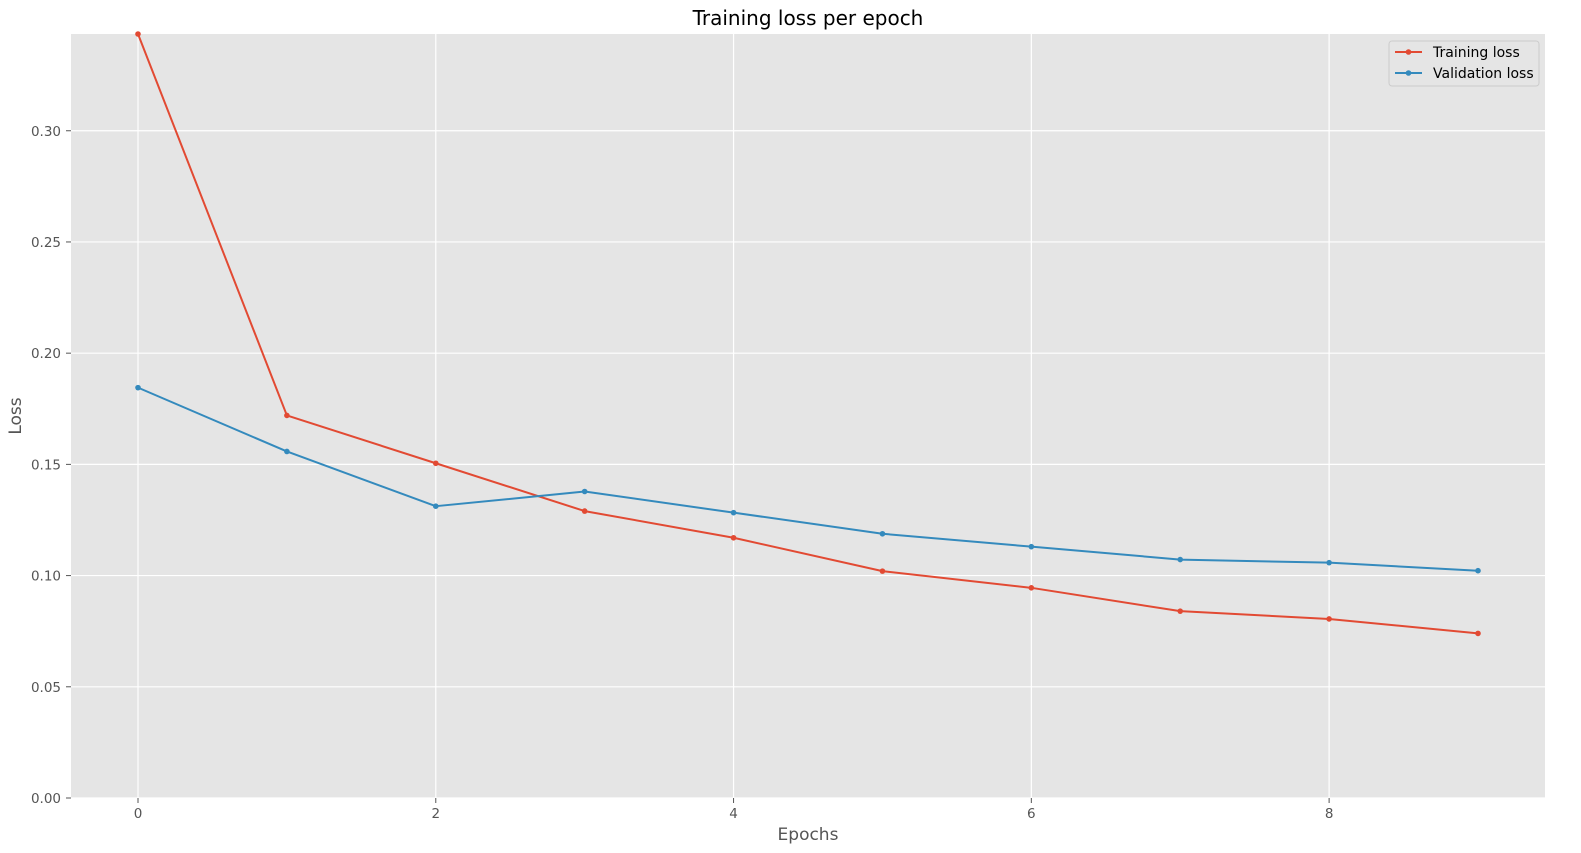 The image size is (1581, 853). I want to click on legend-label-validation-loss: Validation loss, so click(1483, 74).